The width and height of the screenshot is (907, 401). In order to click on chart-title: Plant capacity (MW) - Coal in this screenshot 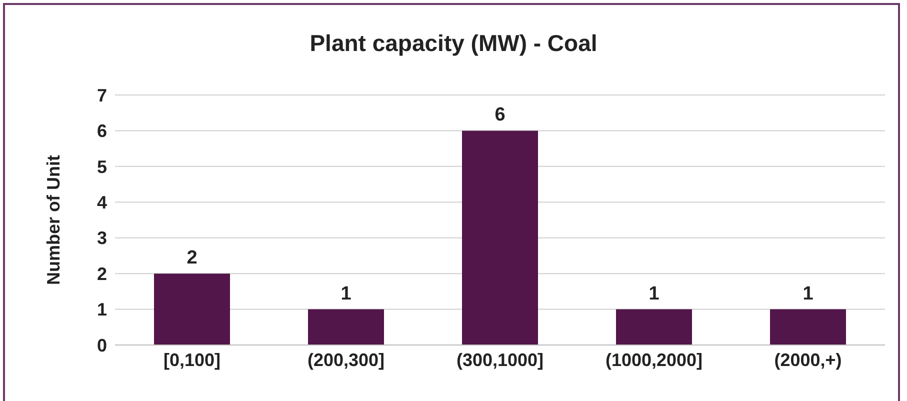, I will do `click(453, 43)`.